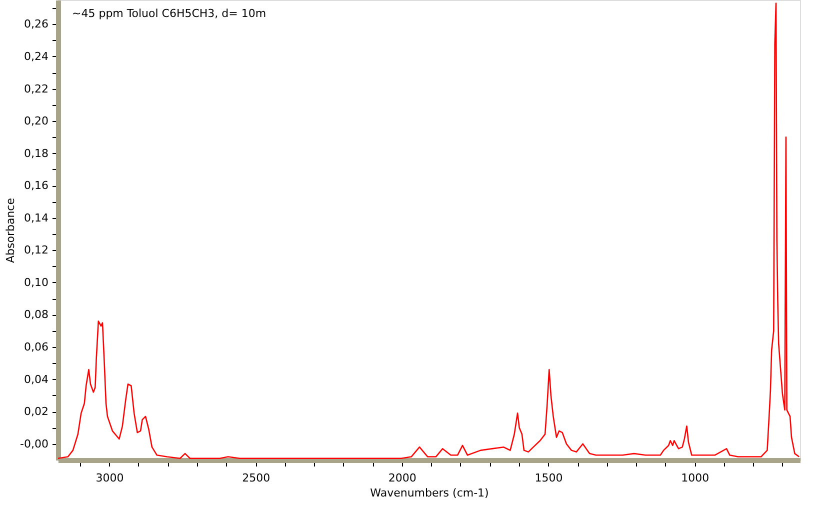 The image size is (813, 508). I want to click on y-tick-label: 0,12, so click(36, 250).